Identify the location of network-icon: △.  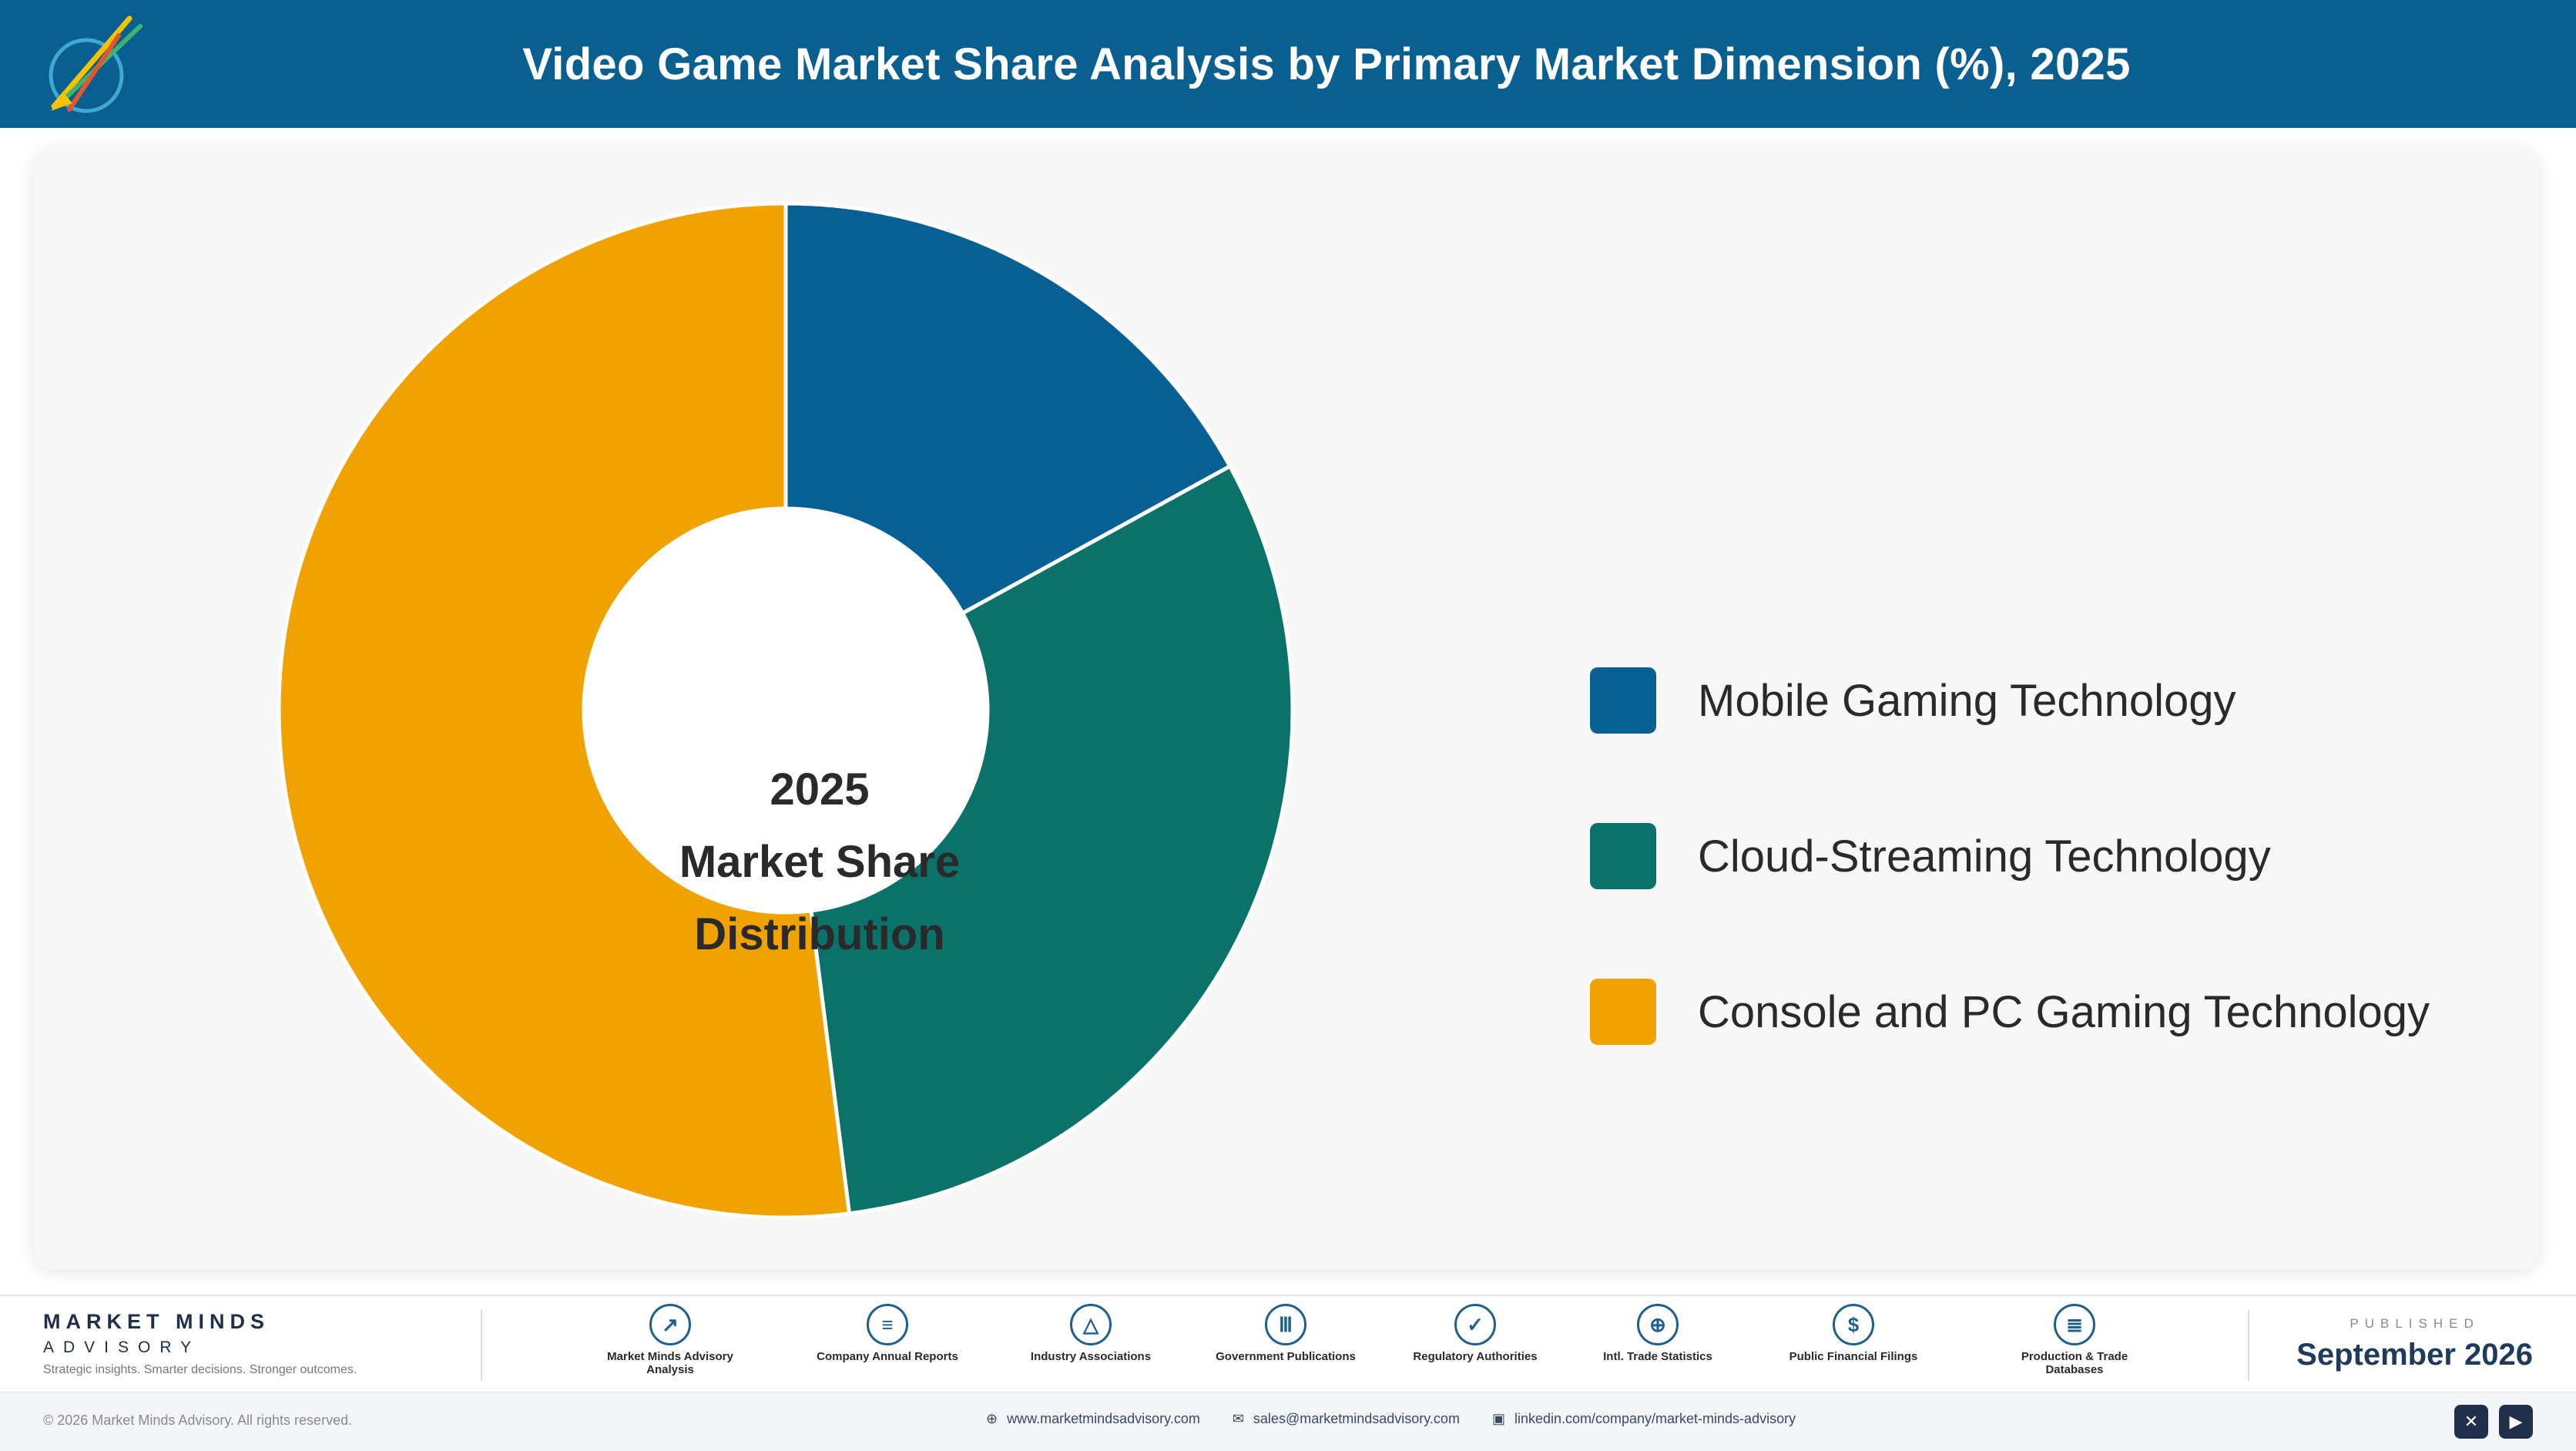
(1091, 1324).